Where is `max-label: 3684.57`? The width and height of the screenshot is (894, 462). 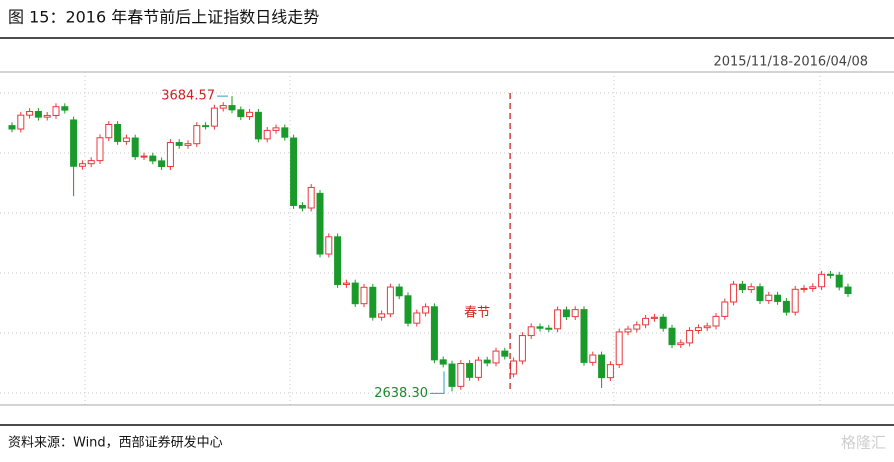
max-label: 3684.57 is located at coordinates (188, 96).